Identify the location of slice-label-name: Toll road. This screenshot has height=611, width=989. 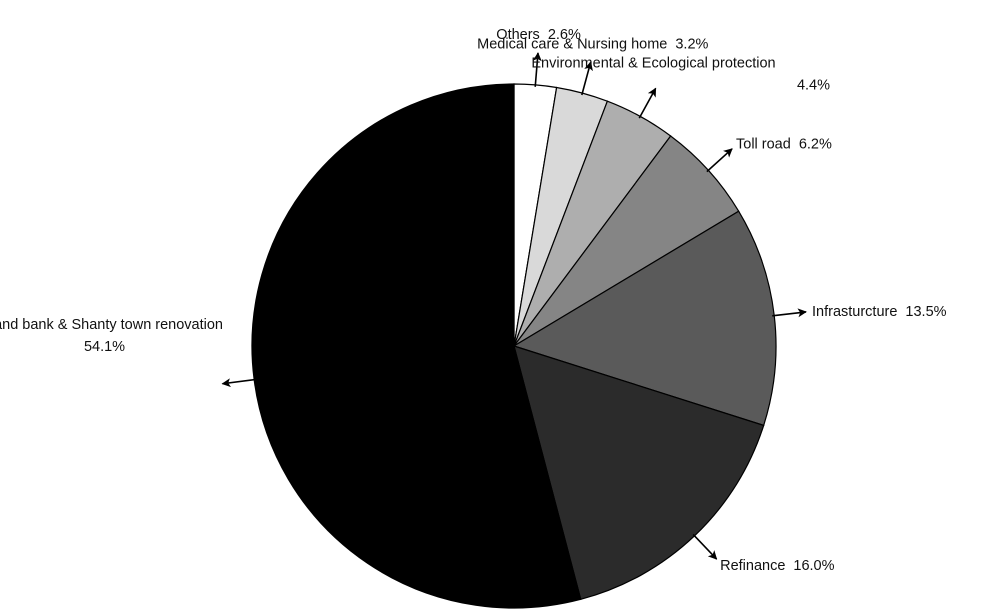
(763, 145).